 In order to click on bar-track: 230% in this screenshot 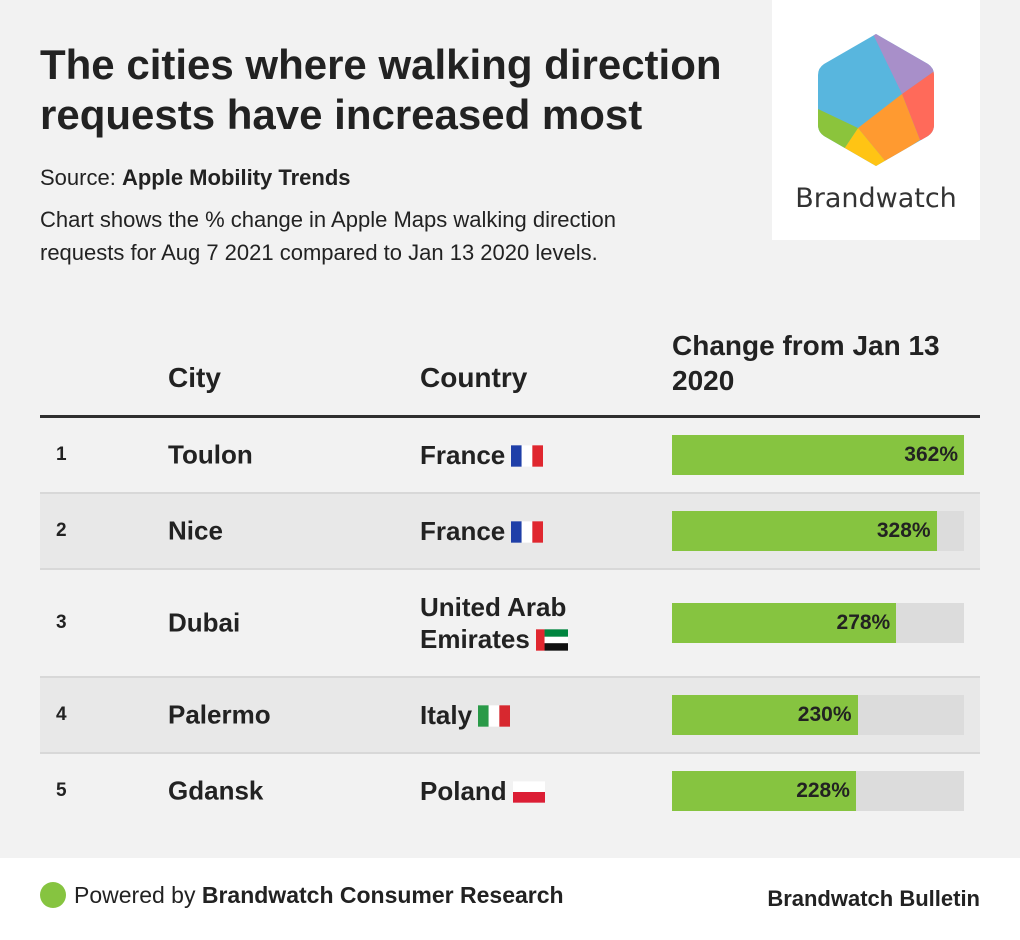, I will do `click(818, 715)`.